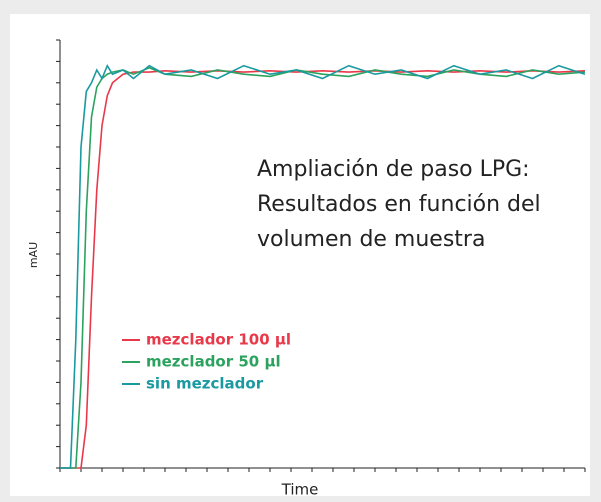  What do you see at coordinates (300, 490) in the screenshot?
I see `x-axis-label: Time` at bounding box center [300, 490].